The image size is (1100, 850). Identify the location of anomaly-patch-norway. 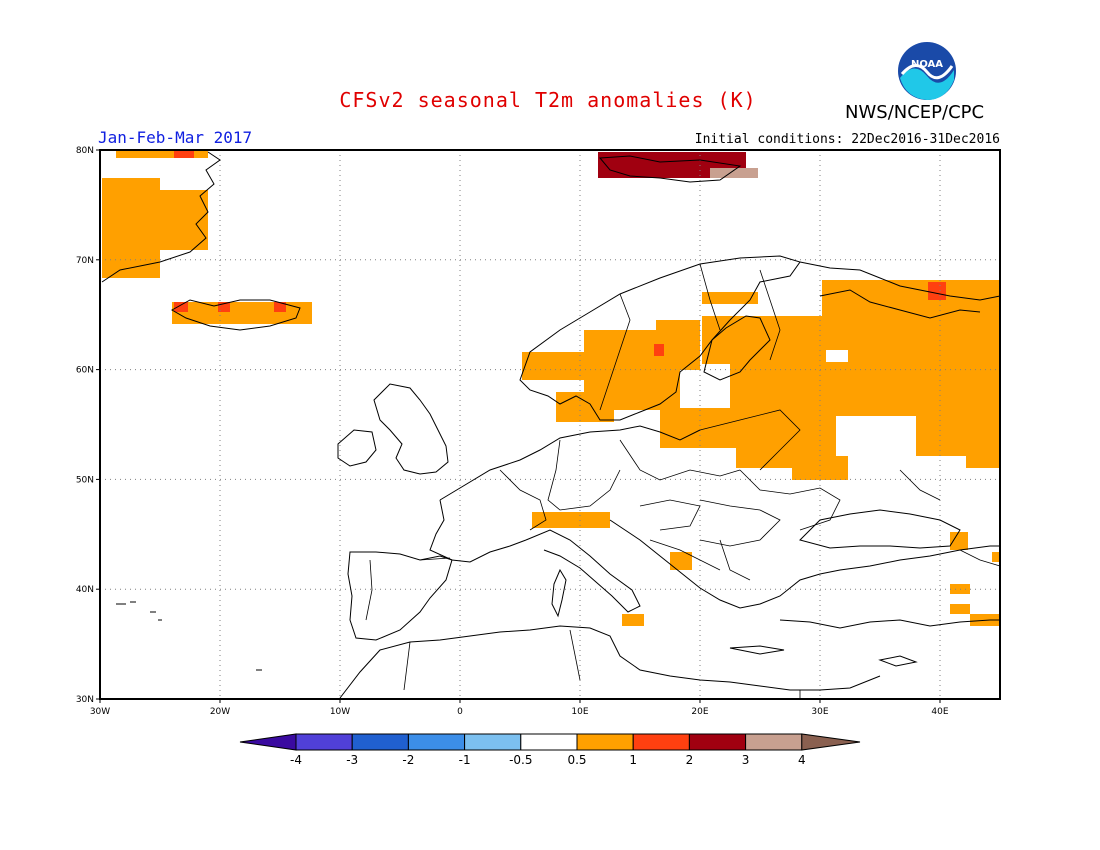
(553, 366).